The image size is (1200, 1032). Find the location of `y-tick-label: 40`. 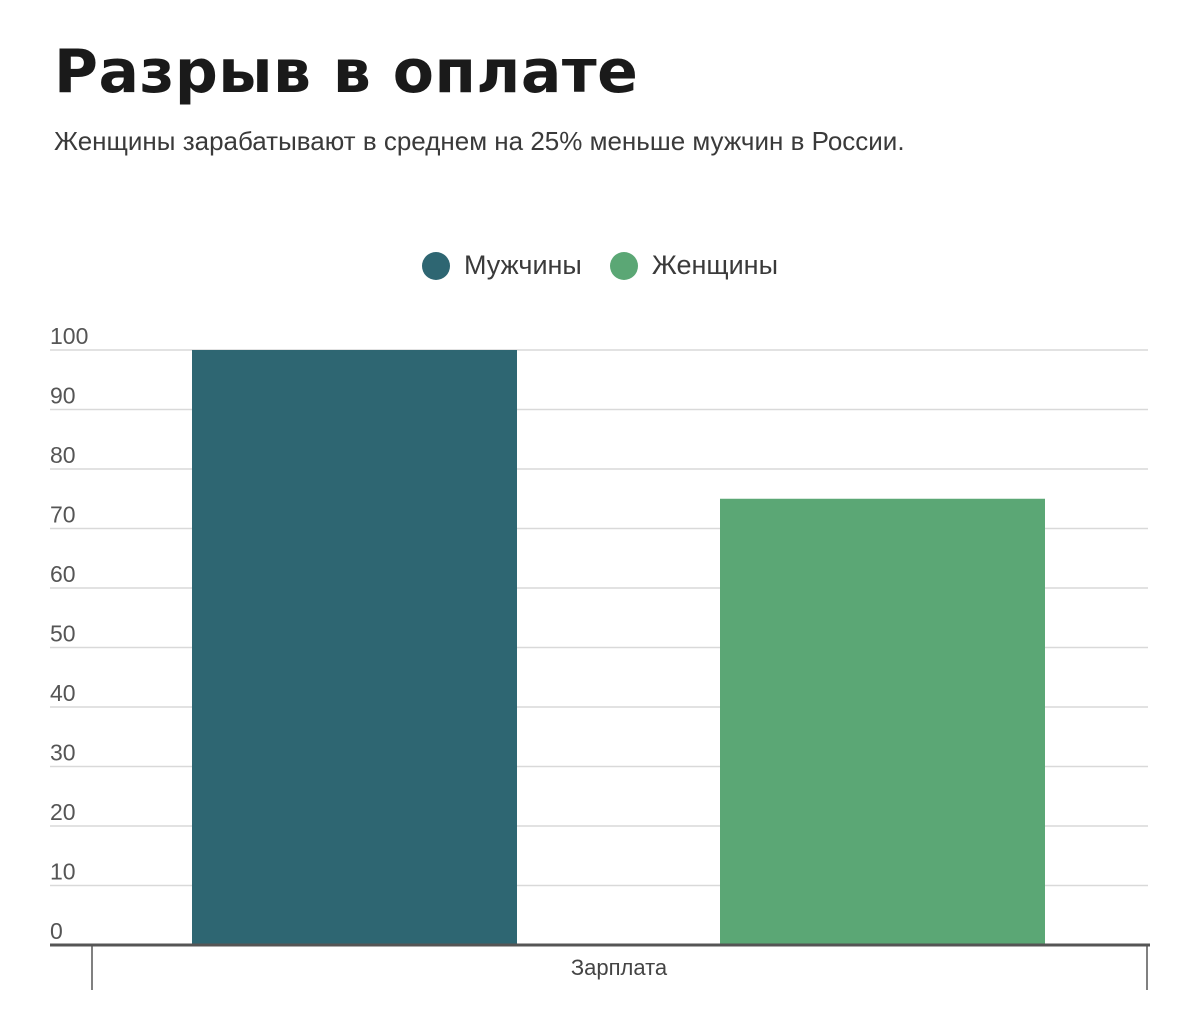

y-tick-label: 40 is located at coordinates (63, 693).